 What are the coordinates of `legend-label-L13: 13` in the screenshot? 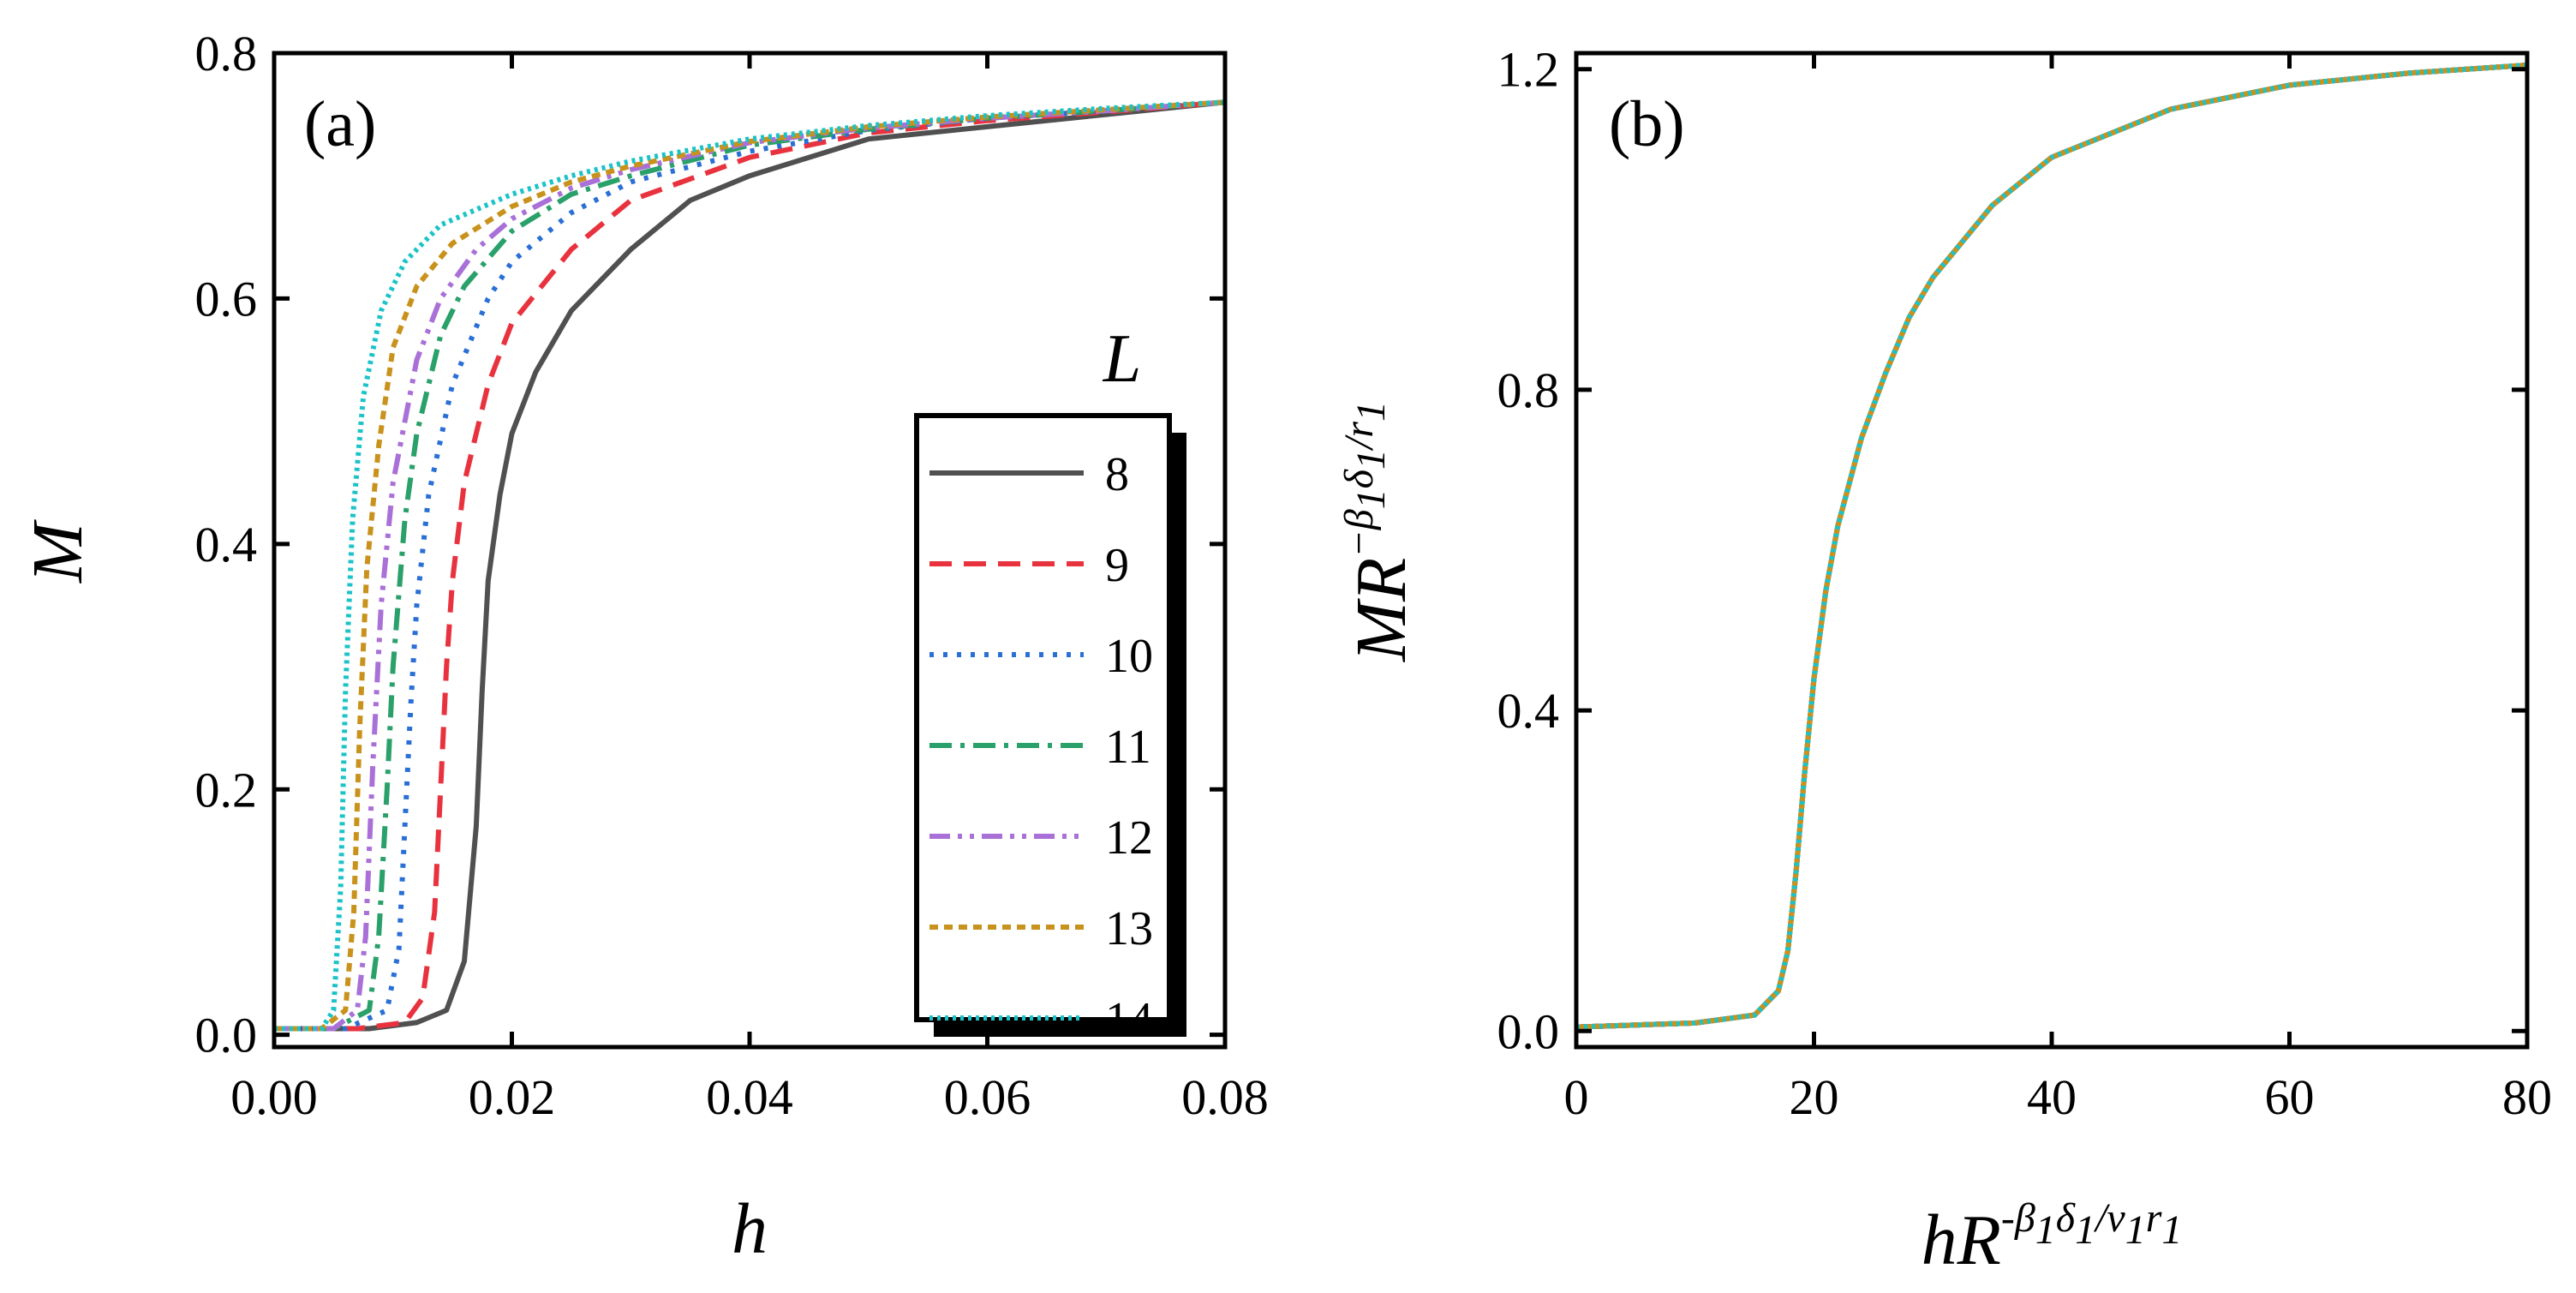 It's located at (1129, 928).